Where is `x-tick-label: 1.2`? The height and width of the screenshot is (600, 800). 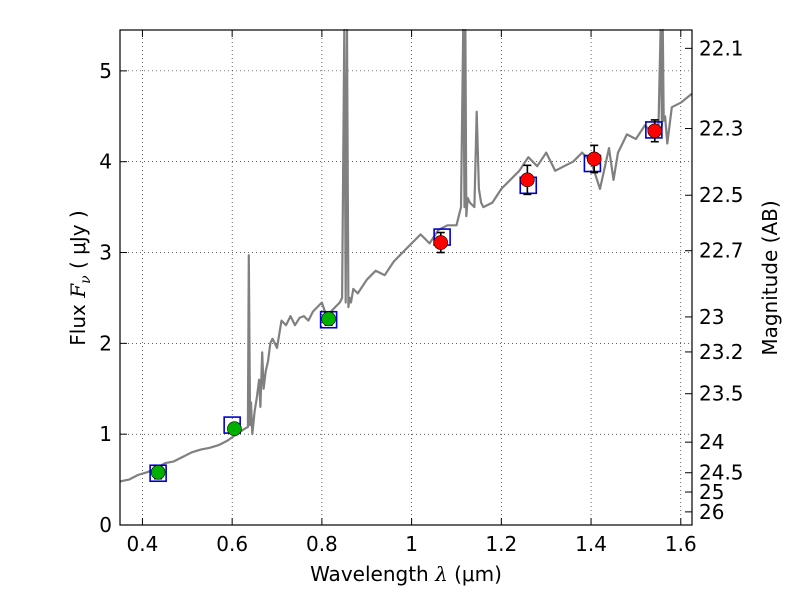
x-tick-label: 1.2 is located at coordinates (501, 544).